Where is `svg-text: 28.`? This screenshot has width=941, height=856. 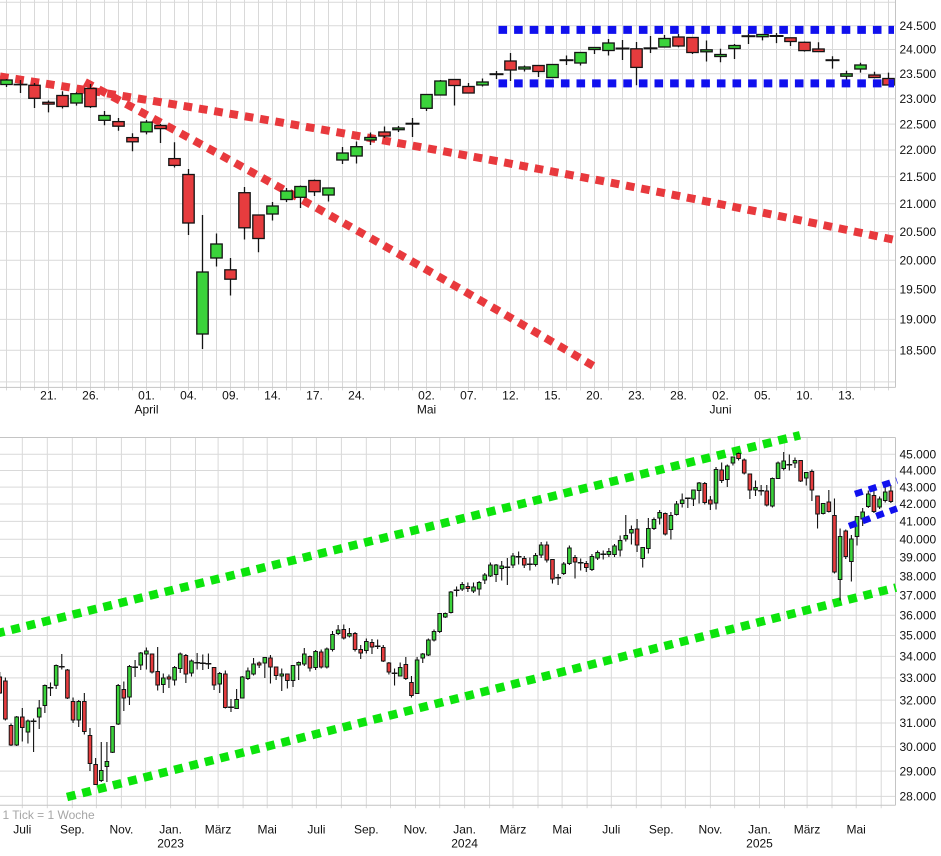
svg-text: 28. is located at coordinates (678, 396).